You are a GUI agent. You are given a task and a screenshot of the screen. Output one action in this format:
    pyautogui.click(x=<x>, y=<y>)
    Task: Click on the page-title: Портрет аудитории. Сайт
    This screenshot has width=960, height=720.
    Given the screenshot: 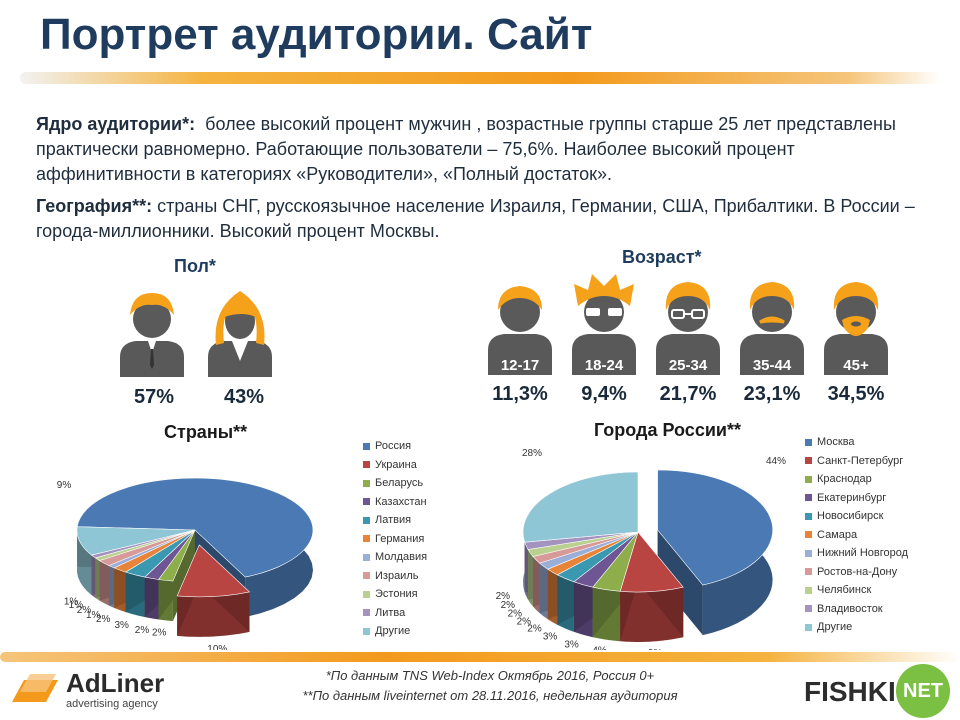 What is the action you would take?
    pyautogui.click(x=316, y=34)
    